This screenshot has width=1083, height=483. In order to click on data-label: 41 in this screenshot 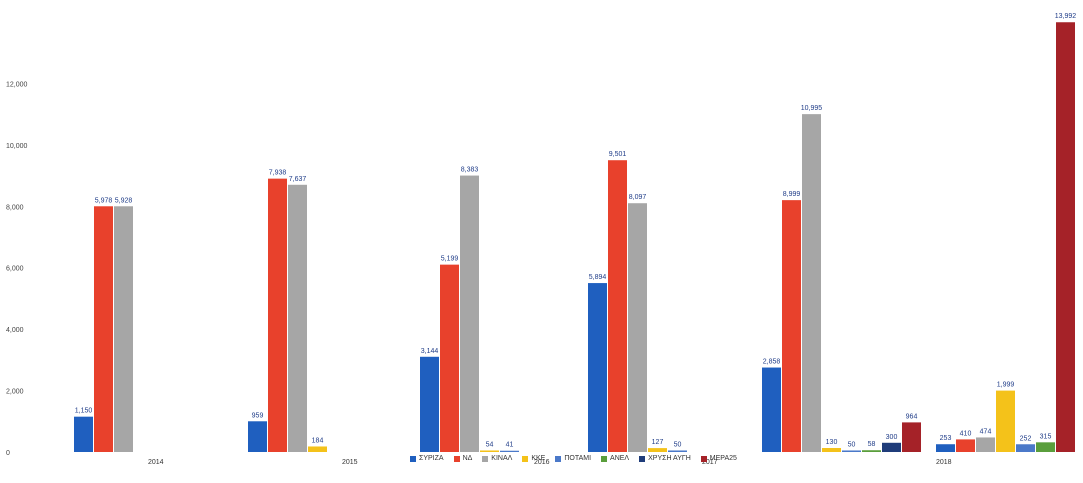, I will do `click(510, 445)`.